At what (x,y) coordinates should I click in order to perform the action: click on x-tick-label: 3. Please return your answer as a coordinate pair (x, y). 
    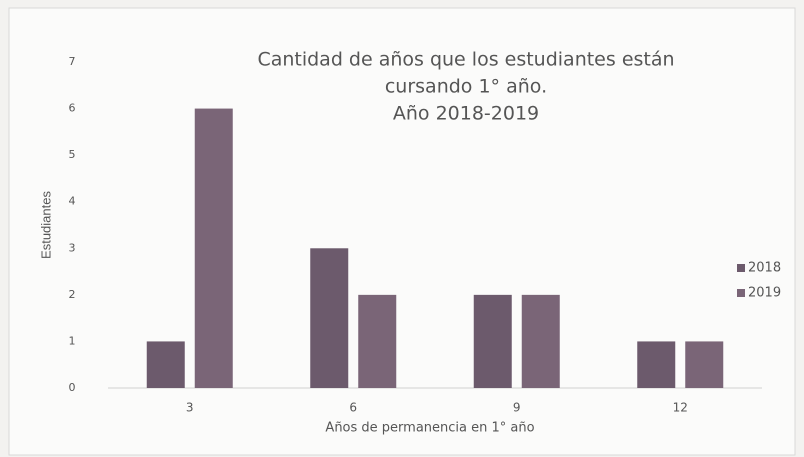
    Looking at the image, I should click on (190, 408).